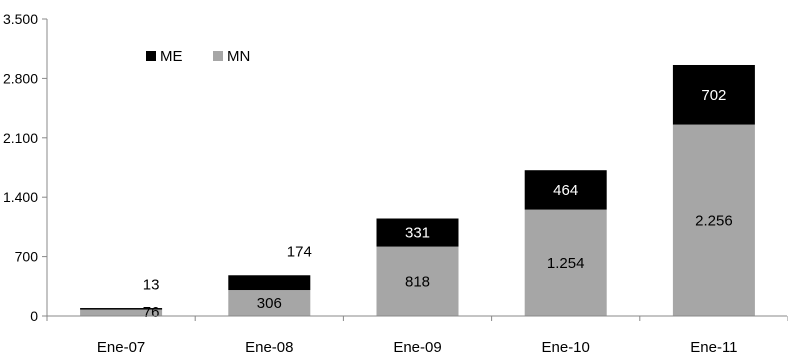 The width and height of the screenshot is (788, 356). I want to click on legend-label-me: ME, so click(171, 56).